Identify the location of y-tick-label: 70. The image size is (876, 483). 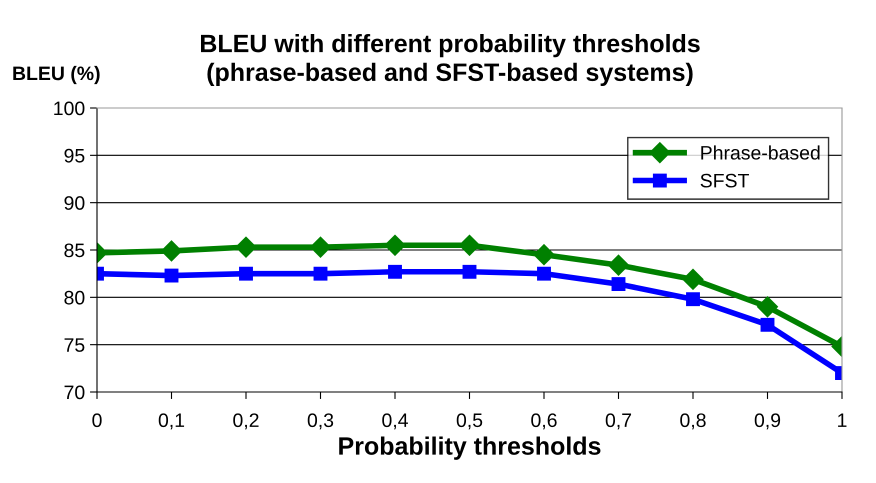
(74, 392).